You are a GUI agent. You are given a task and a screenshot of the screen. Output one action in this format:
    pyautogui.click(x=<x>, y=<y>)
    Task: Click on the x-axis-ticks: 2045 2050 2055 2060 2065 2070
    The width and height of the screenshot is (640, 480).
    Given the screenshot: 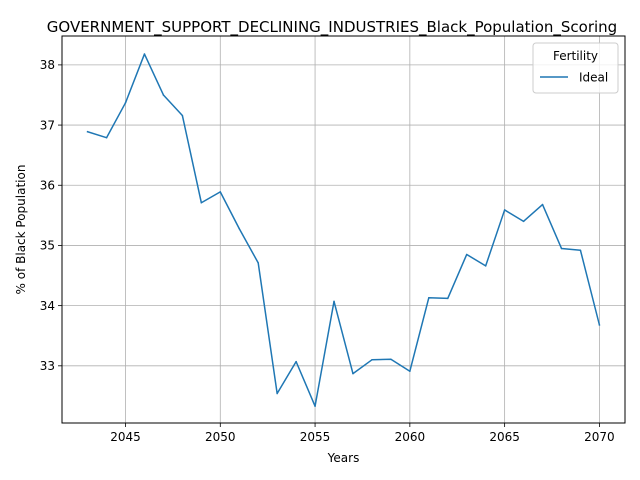 What is the action you would take?
    pyautogui.click(x=362, y=433)
    